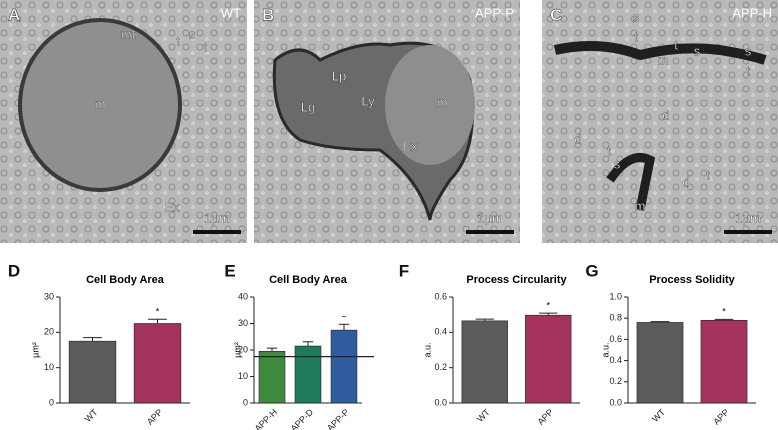  I want to click on panel-letter: C, so click(556, 14).